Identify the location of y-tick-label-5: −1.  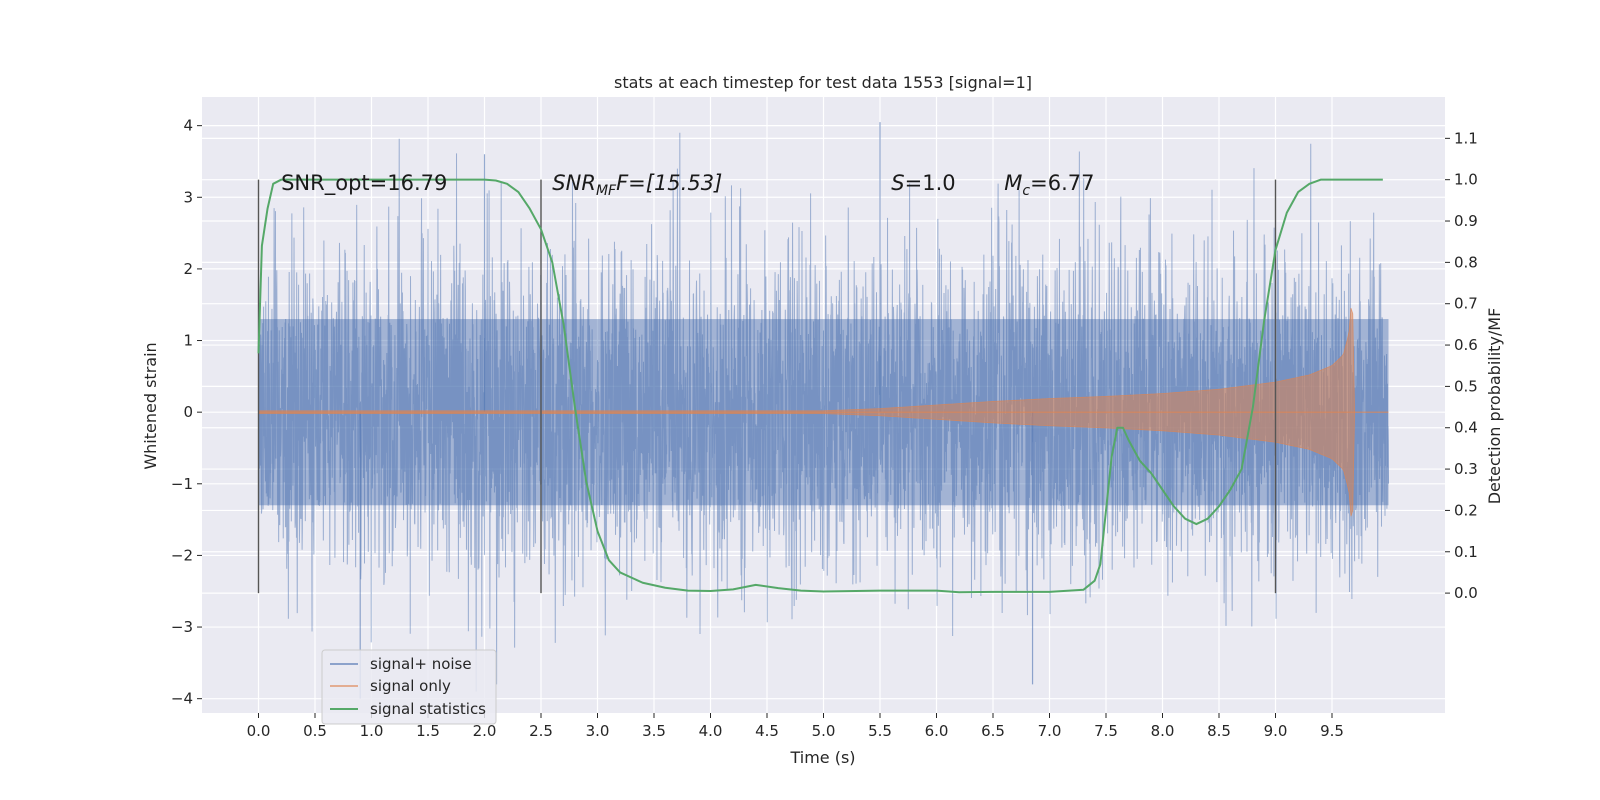
(182, 484).